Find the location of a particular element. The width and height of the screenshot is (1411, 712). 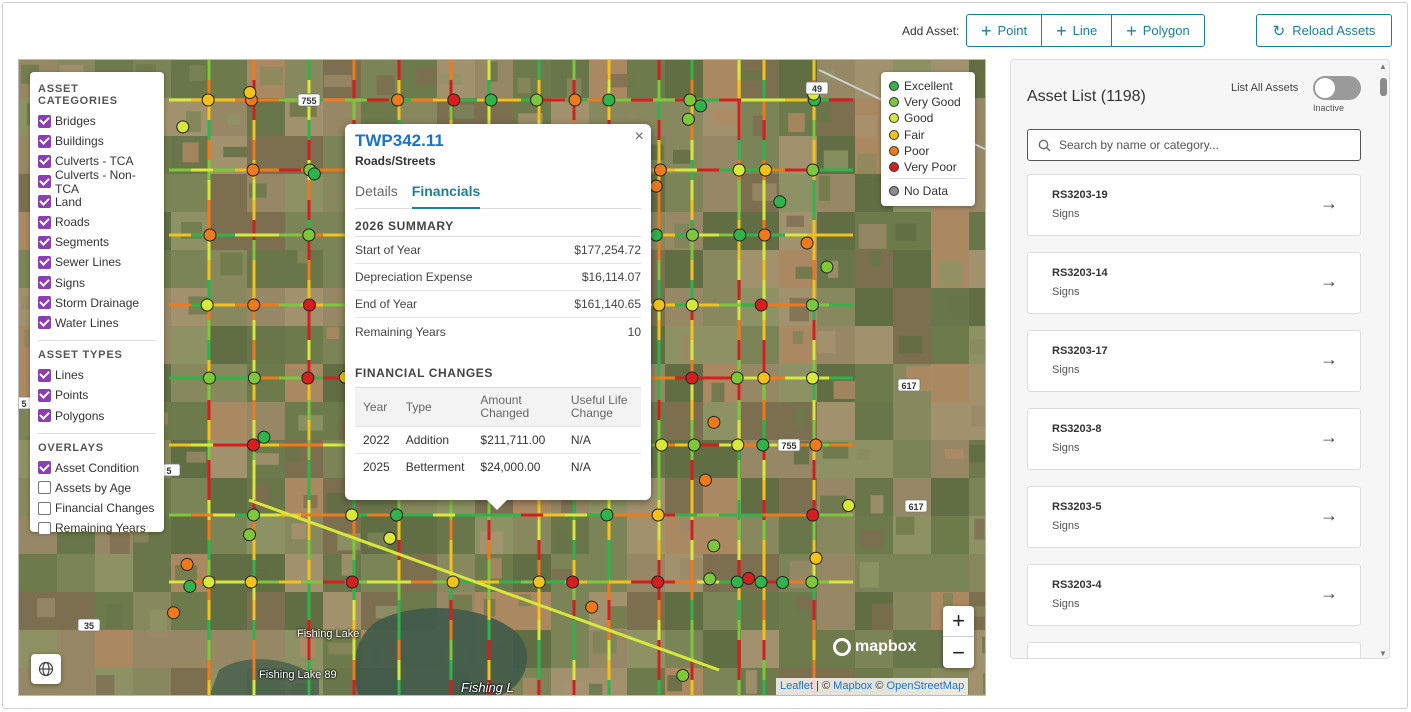

layer-toggle-culverts-non-tca: Culverts - Non-TCA is located at coordinates (97, 182).